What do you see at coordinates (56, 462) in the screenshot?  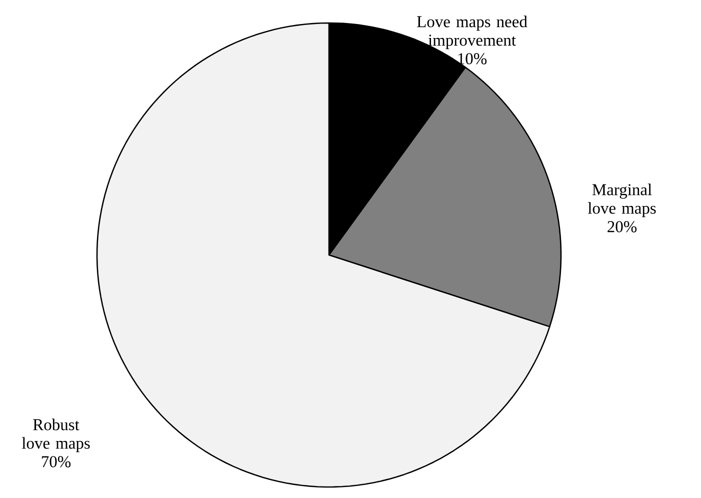 I see `data-label: 70%` at bounding box center [56, 462].